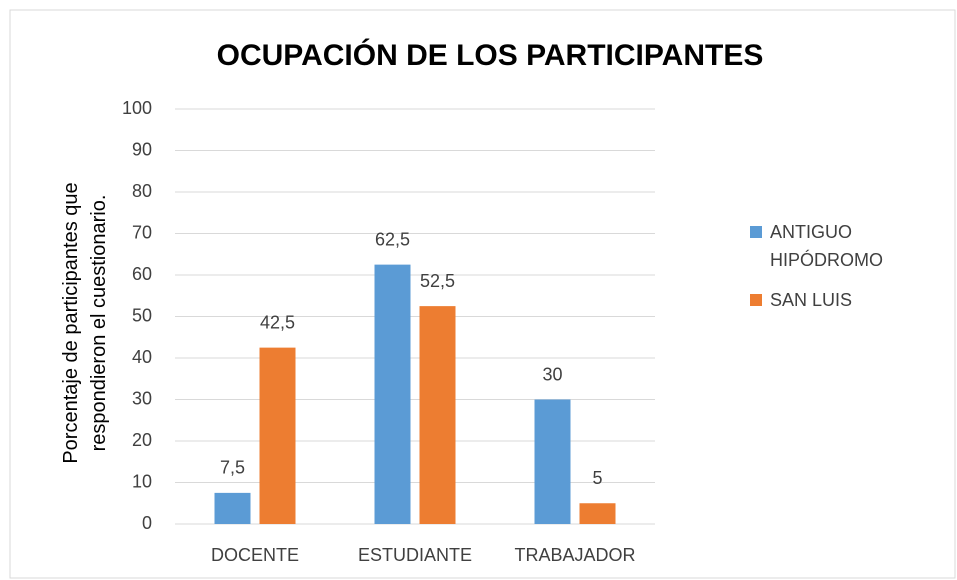 The image size is (957, 580). Describe the element at coordinates (142, 315) in the screenshot. I see `y-tick-label: 50` at that location.